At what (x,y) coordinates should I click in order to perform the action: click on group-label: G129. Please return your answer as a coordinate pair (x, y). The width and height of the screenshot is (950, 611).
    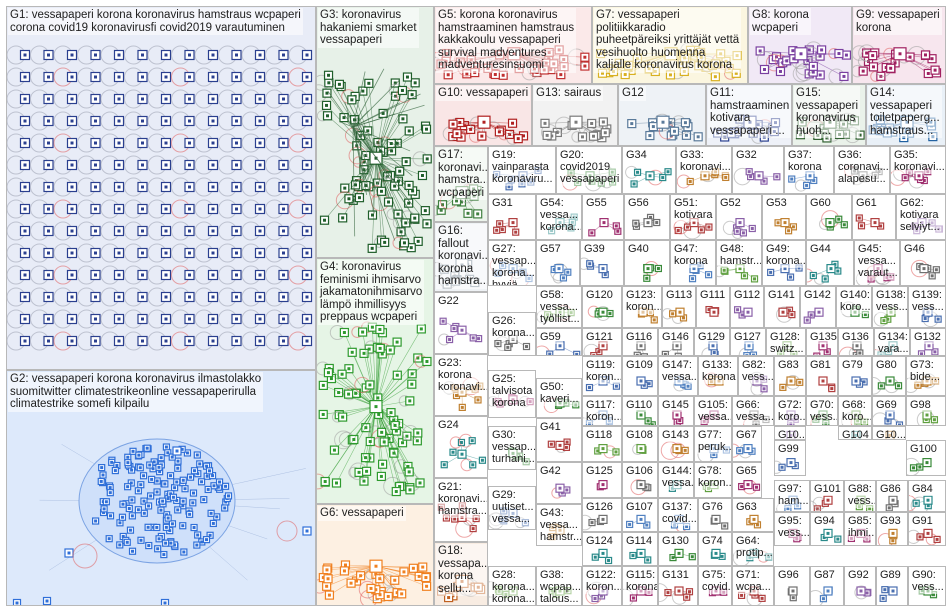
    Looking at the image, I should click on (711, 337).